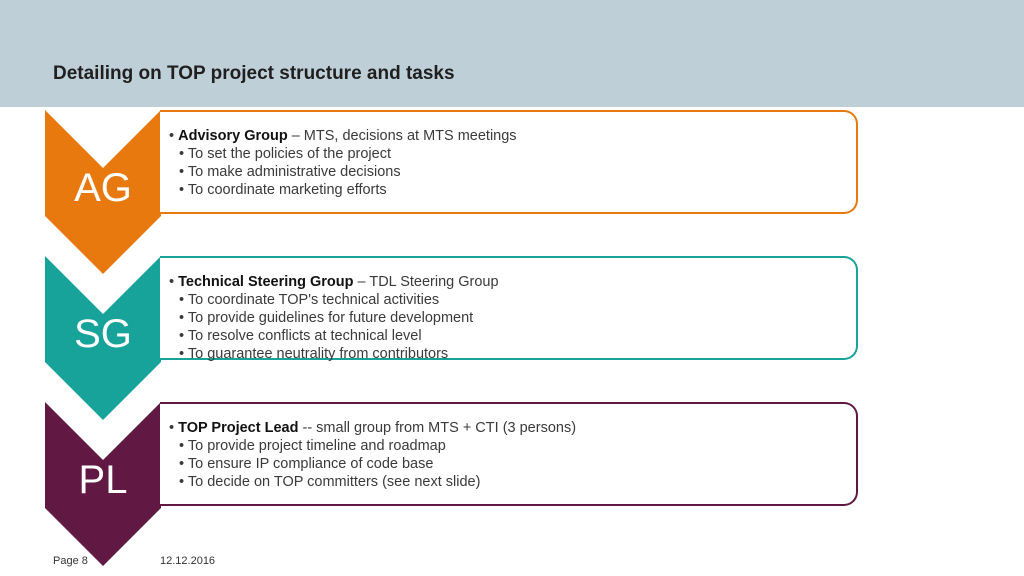 This screenshot has width=1024, height=576. What do you see at coordinates (517, 172) in the screenshot?
I see `list-item: • To make administrative decisions` at bounding box center [517, 172].